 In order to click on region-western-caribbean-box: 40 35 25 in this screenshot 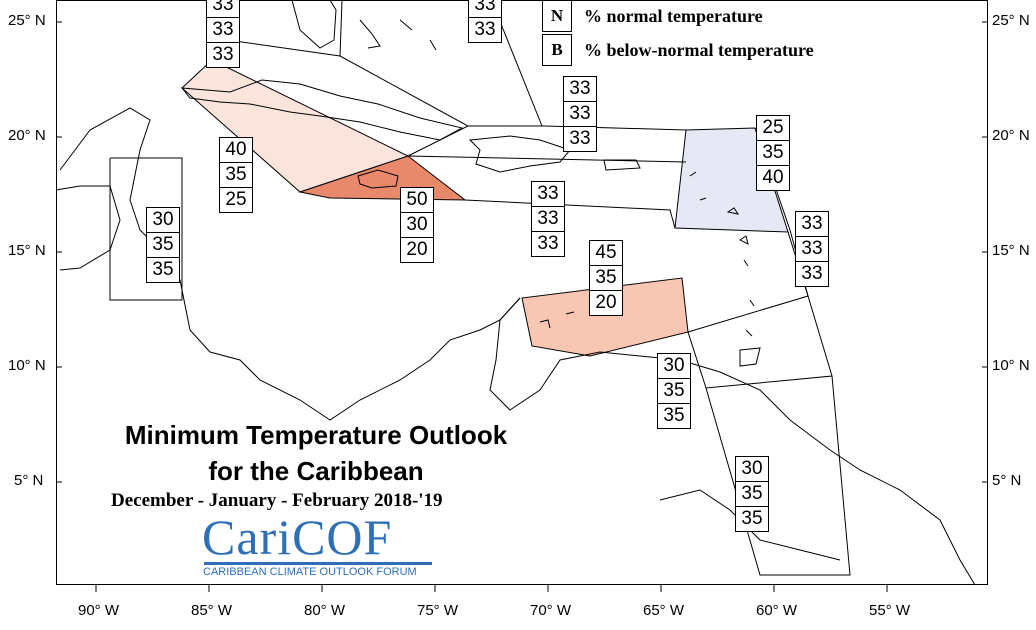, I will do `click(236, 175)`.